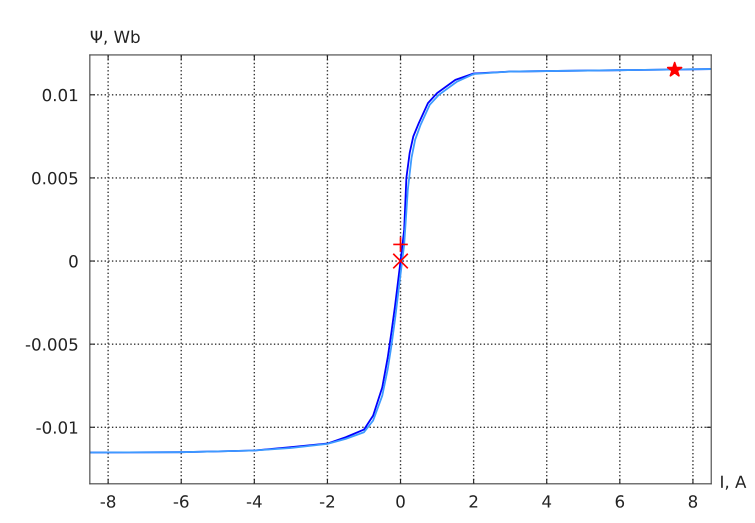  I want to click on y-tick-label: 0, so click(73, 261).